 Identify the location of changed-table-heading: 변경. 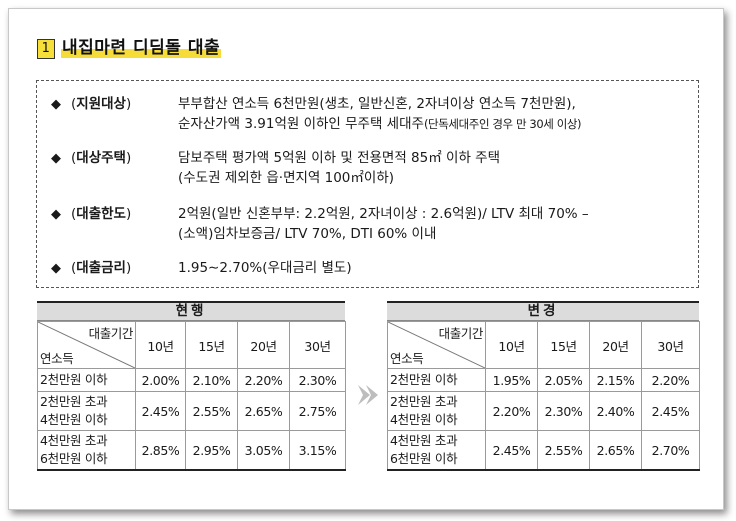
(543, 311).